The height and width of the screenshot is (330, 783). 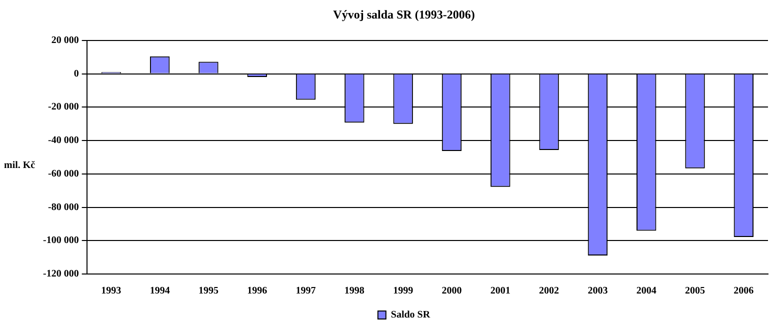 What do you see at coordinates (403, 291) in the screenshot?
I see `x-tick-label: 1999` at bounding box center [403, 291].